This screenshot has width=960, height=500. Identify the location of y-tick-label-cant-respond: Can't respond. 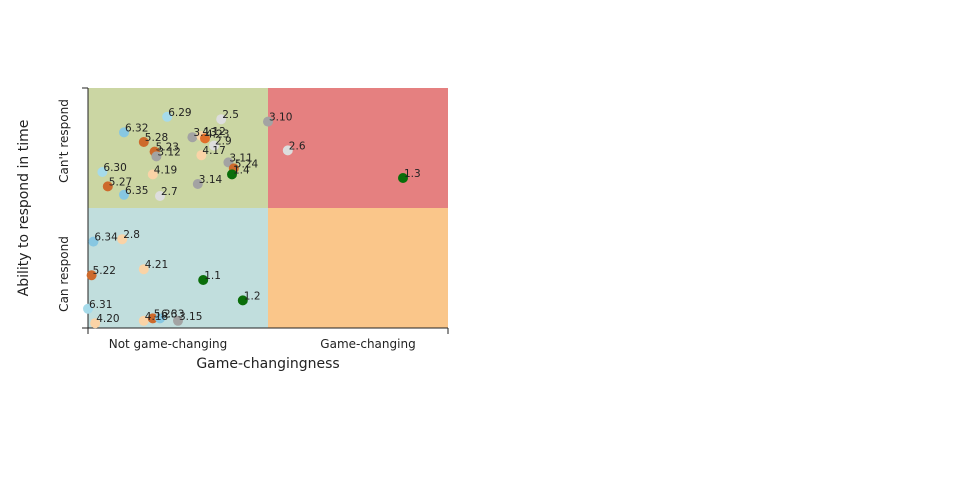
(64, 141).